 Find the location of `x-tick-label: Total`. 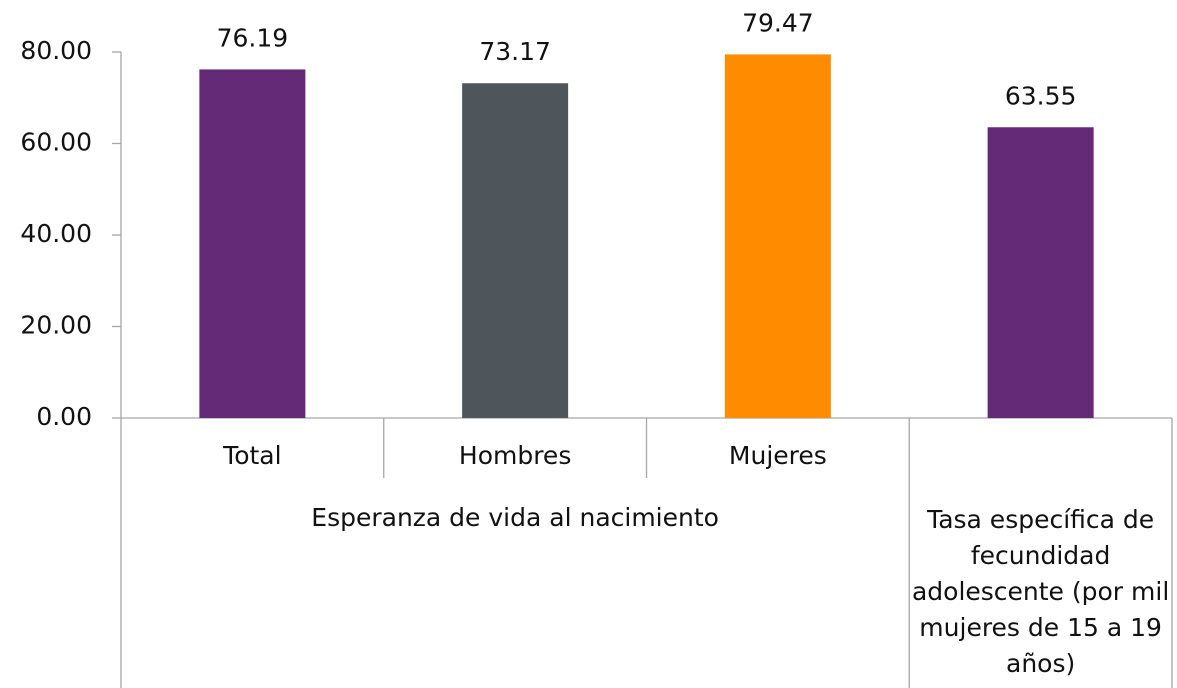

x-tick-label: Total is located at coordinates (251, 455).